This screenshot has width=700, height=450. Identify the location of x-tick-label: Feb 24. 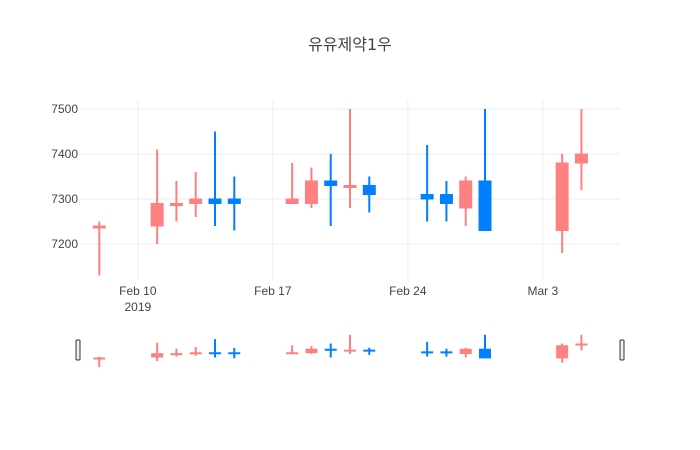
(408, 291).